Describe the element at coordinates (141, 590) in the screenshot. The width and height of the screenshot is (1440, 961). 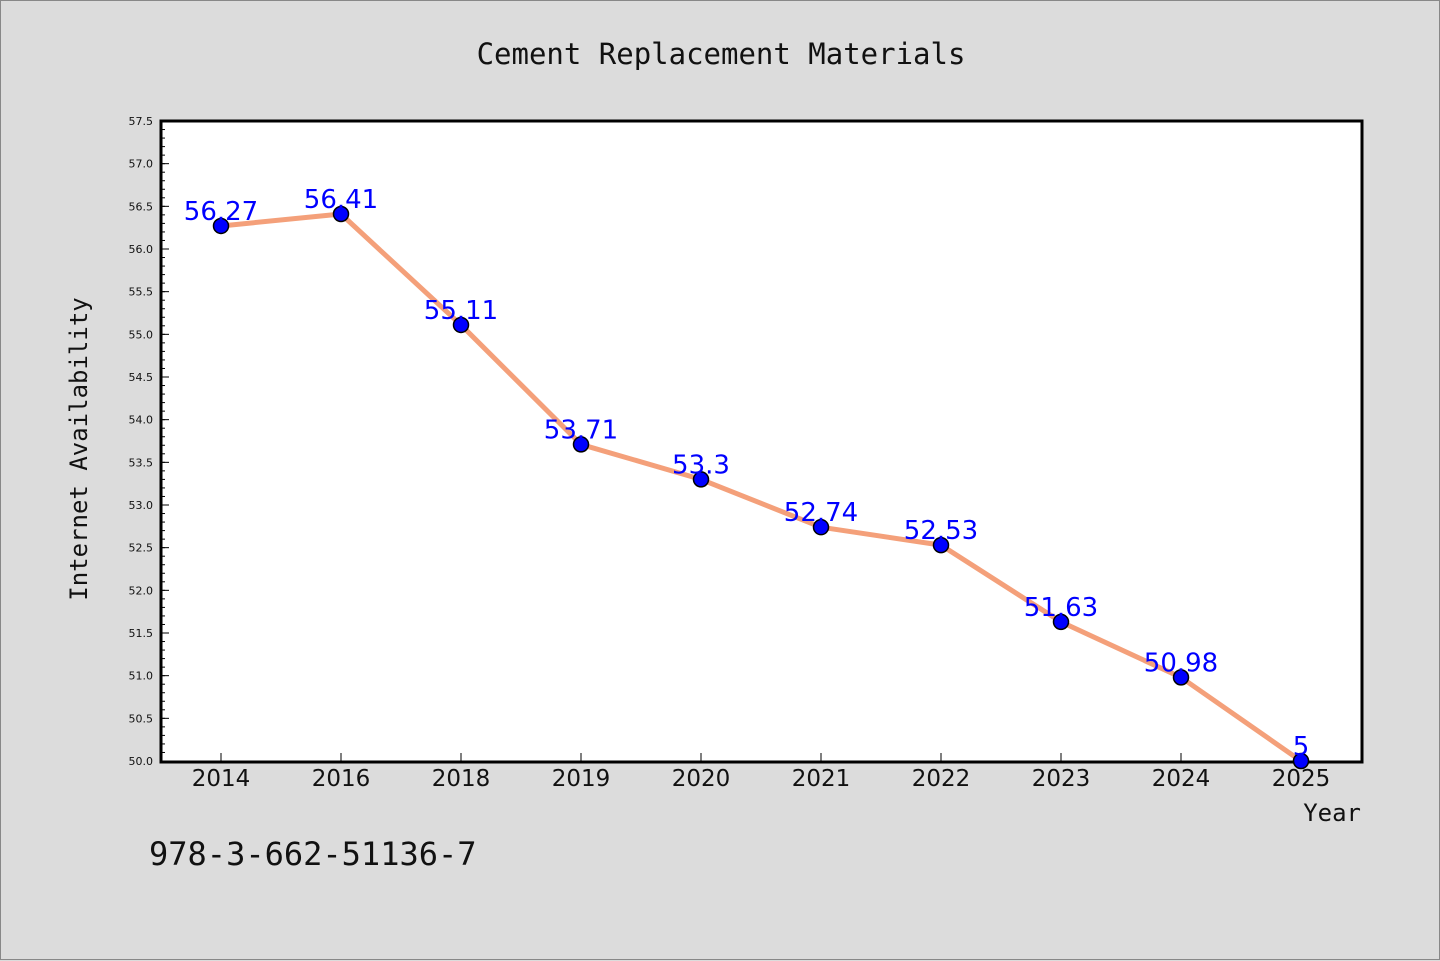
I see `y-tick-label: 52.0` at that location.